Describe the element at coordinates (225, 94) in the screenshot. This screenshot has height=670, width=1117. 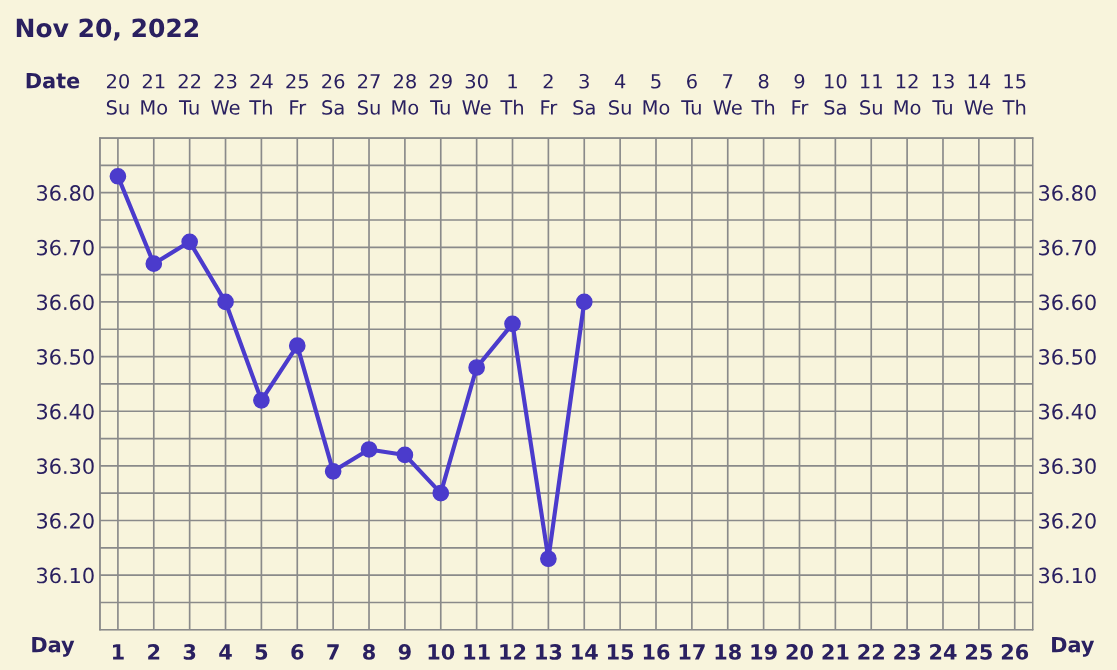
I see `x2-tick-label: 23 We` at that location.